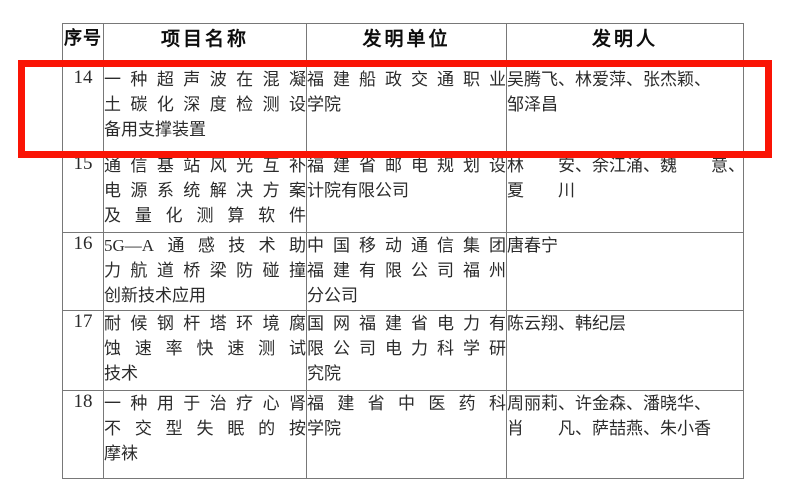 This screenshot has height=485, width=799. I want to click on row-number-cell: 18, so click(83, 434).